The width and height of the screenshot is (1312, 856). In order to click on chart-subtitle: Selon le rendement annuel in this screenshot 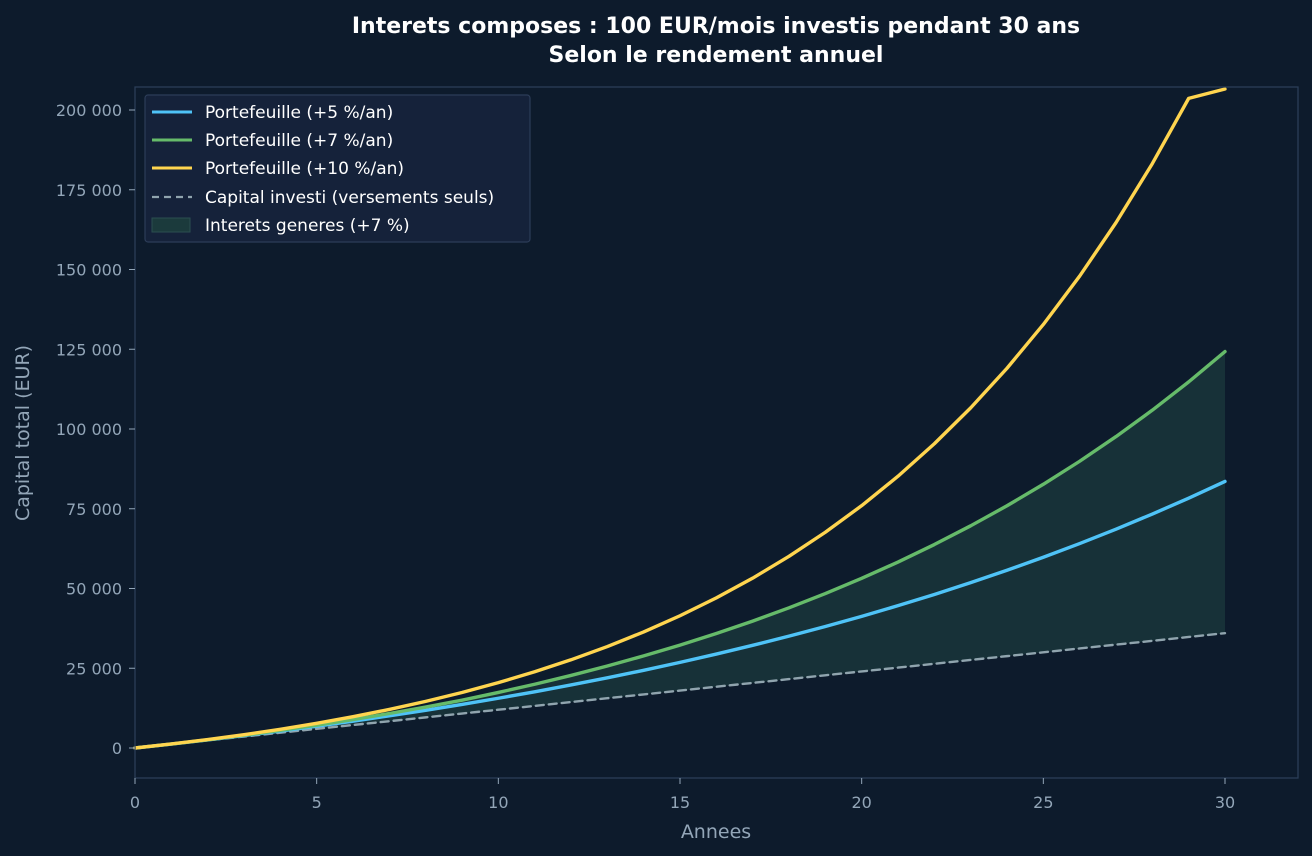, I will do `click(716, 55)`.